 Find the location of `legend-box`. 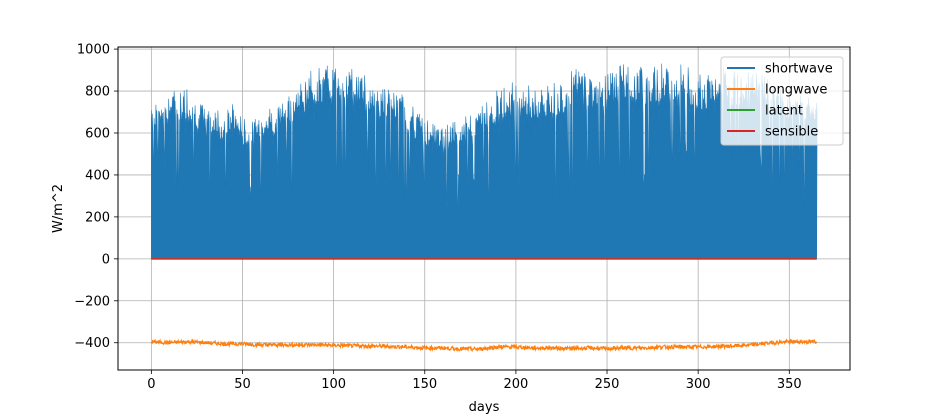

legend-box is located at coordinates (782, 101).